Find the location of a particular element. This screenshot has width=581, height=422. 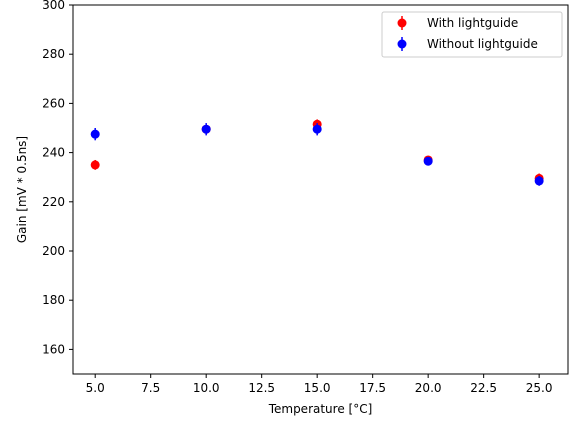

y-tick-label: 260 is located at coordinates (53, 103).